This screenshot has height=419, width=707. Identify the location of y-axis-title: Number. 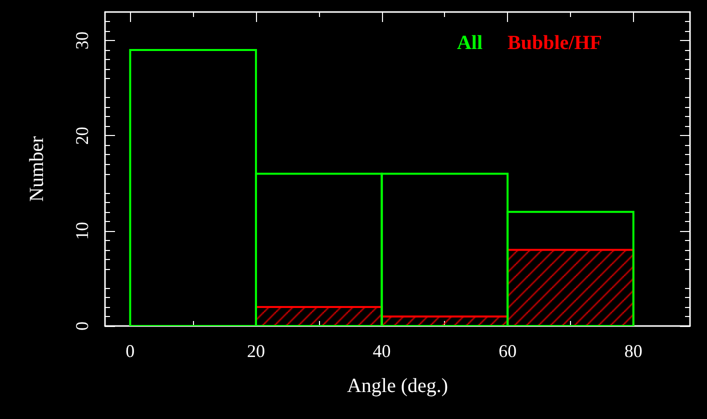
(37, 169).